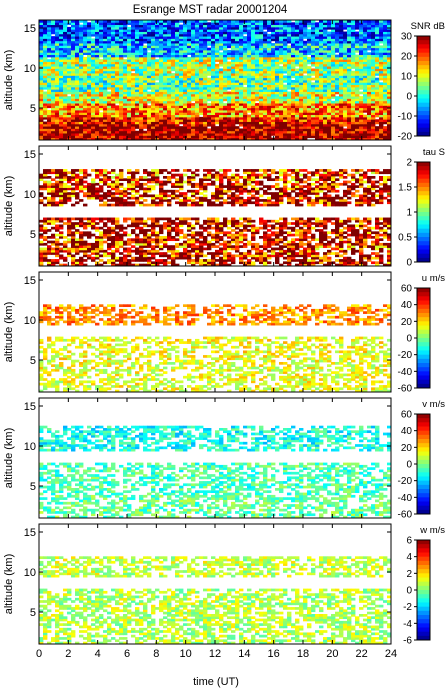 Image resolution: width=447 pixels, height=690 pixels. I want to click on colorbar-tick-label: 10, so click(407, 77).